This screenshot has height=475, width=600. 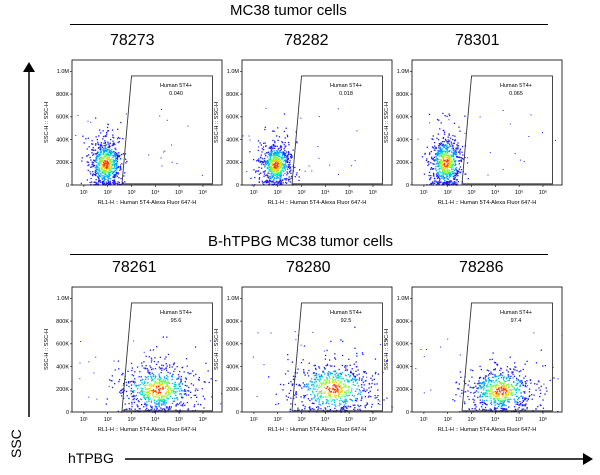 What do you see at coordinates (84, 420) in the screenshot?
I see `x-tick-label: 10¹` at bounding box center [84, 420].